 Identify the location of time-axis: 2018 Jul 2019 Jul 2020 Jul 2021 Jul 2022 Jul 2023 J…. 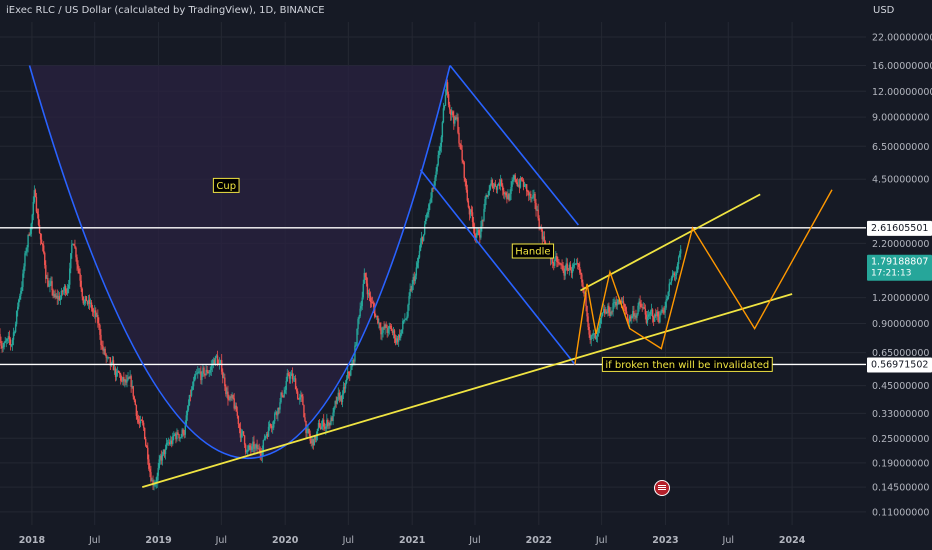
(412, 540).